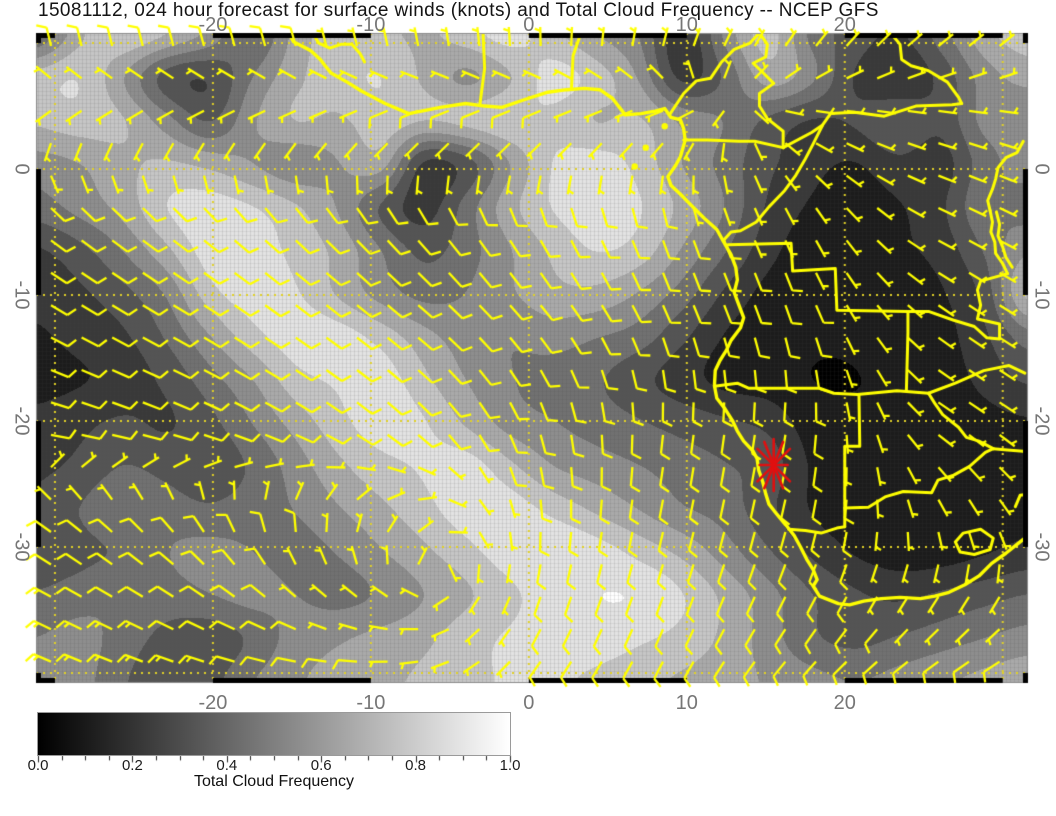 This screenshot has width=1056, height=816. I want to click on left-axis-tick-label: -10, so click(21, 295).